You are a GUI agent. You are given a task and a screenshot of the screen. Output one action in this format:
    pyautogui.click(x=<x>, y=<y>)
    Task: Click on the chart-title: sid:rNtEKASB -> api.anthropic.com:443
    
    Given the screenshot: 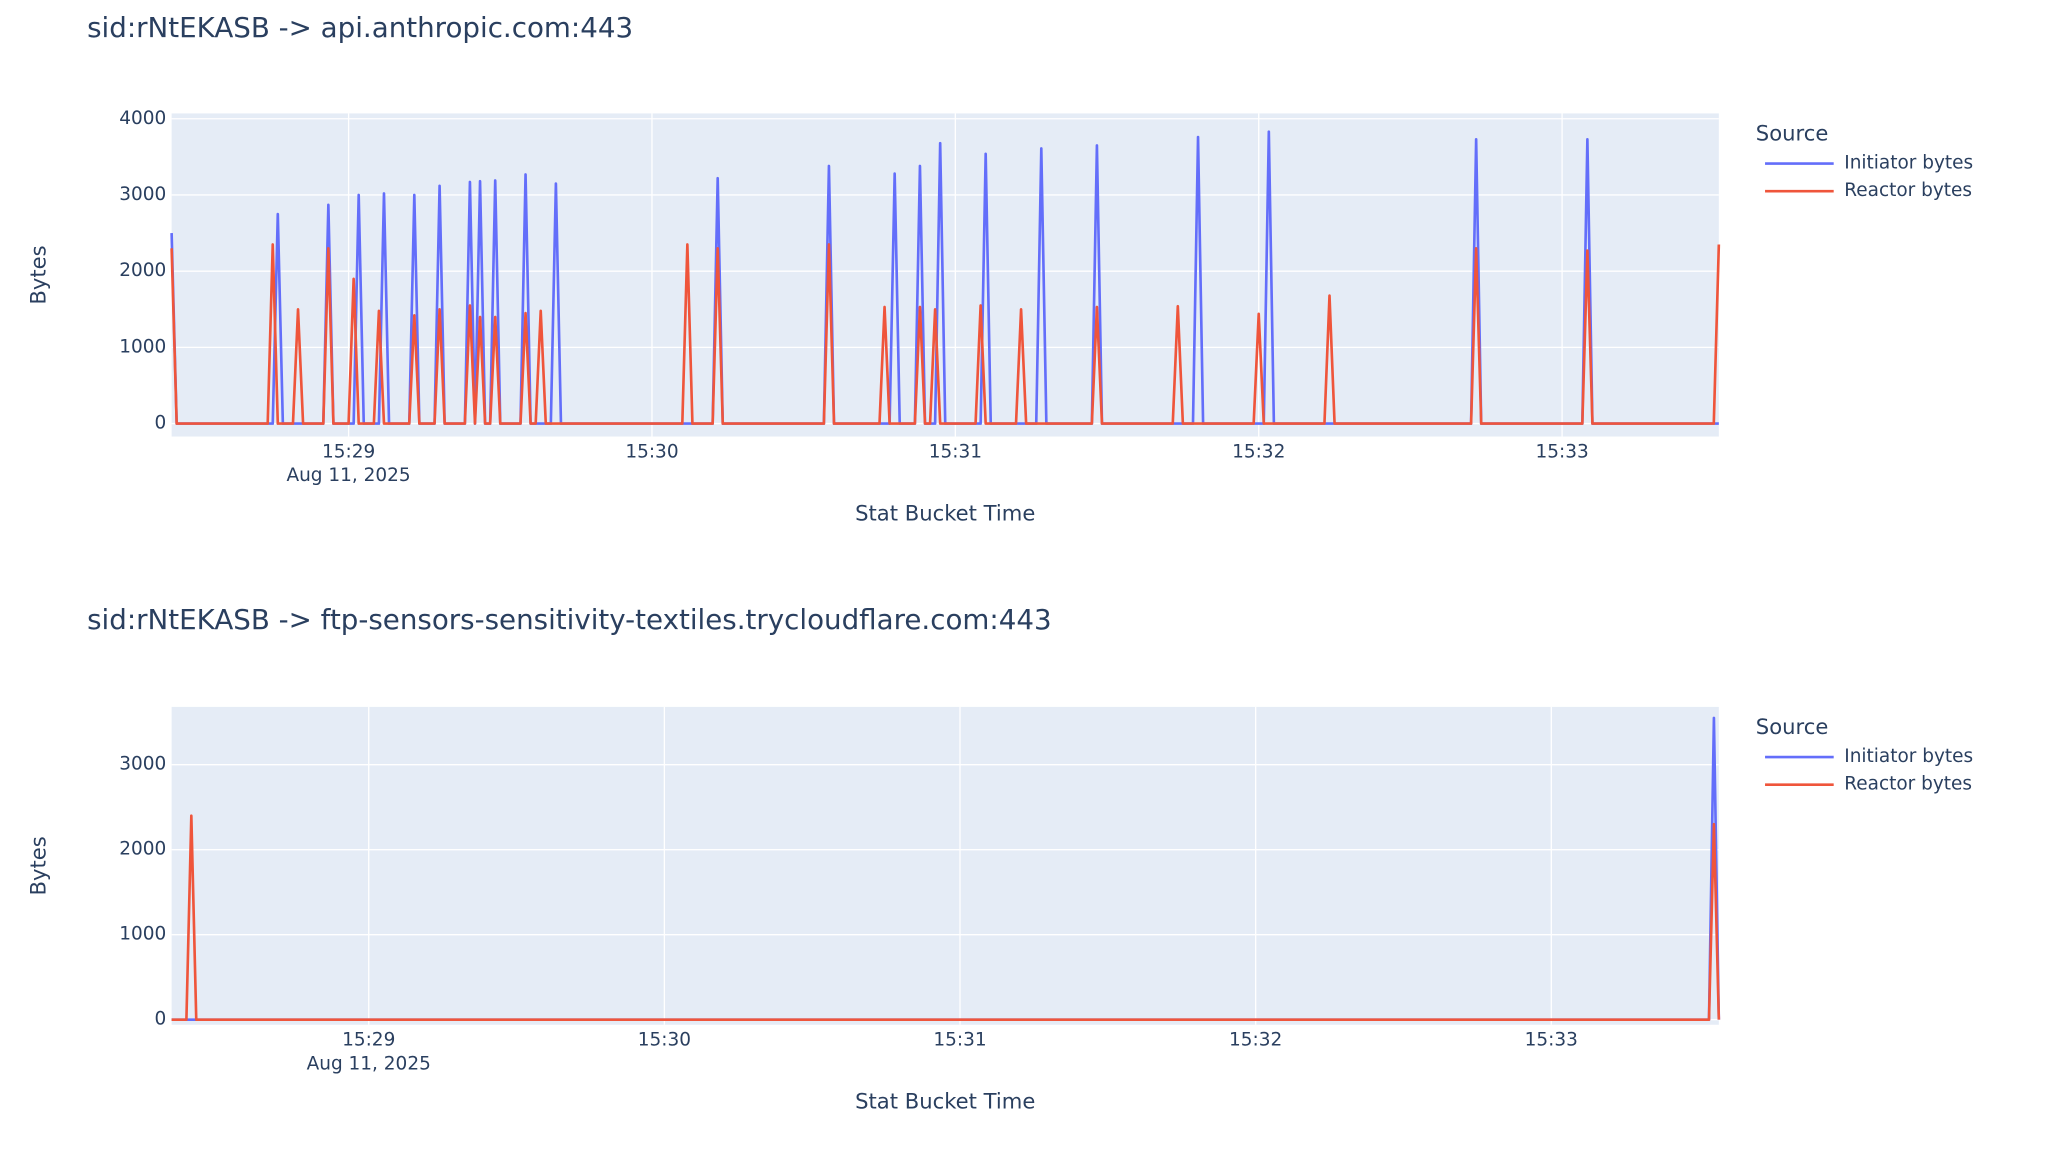 What is the action you would take?
    pyautogui.click(x=360, y=27)
    